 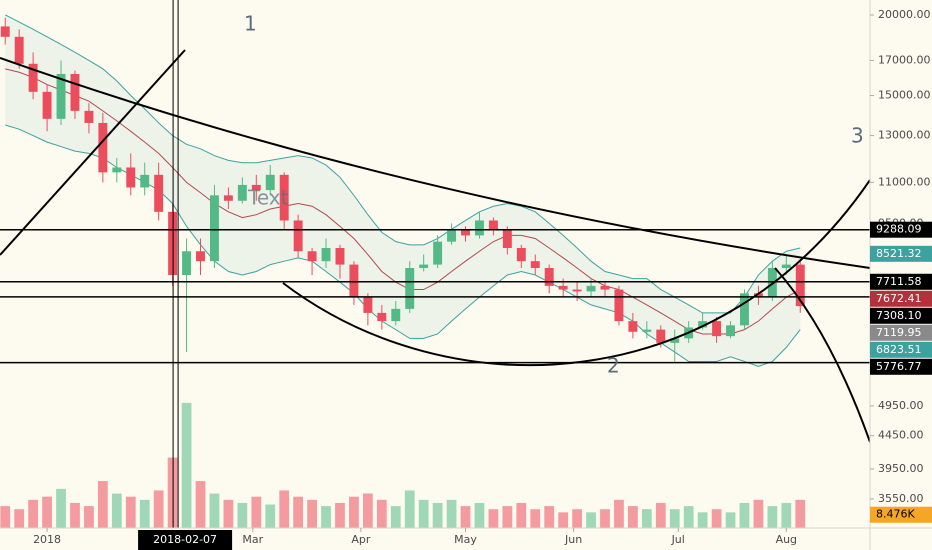 I want to click on x-tick-label: Apr, so click(x=361, y=539).